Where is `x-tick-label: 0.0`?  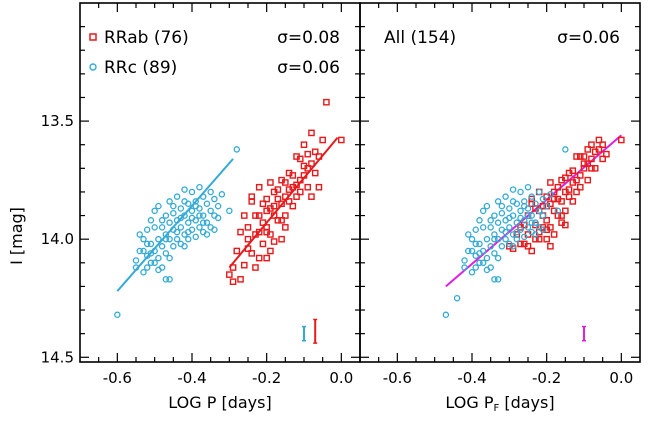 x-tick-label: 0.0 is located at coordinates (341, 378).